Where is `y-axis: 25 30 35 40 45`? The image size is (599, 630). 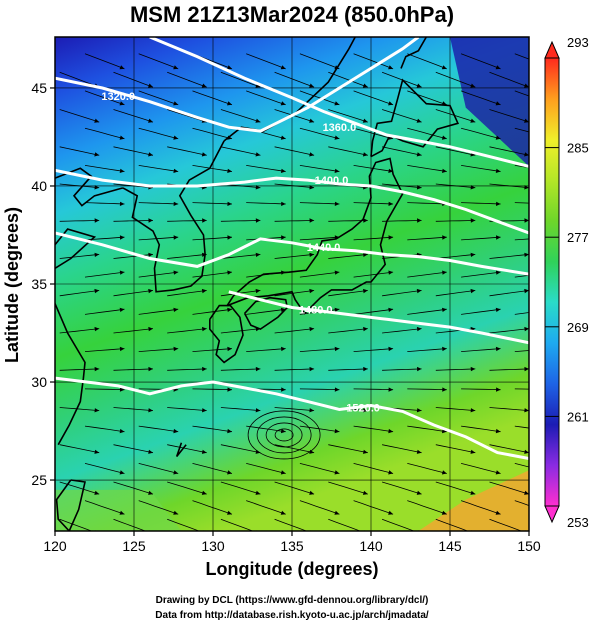 y-axis: 25 30 35 40 45 is located at coordinates (43, 284).